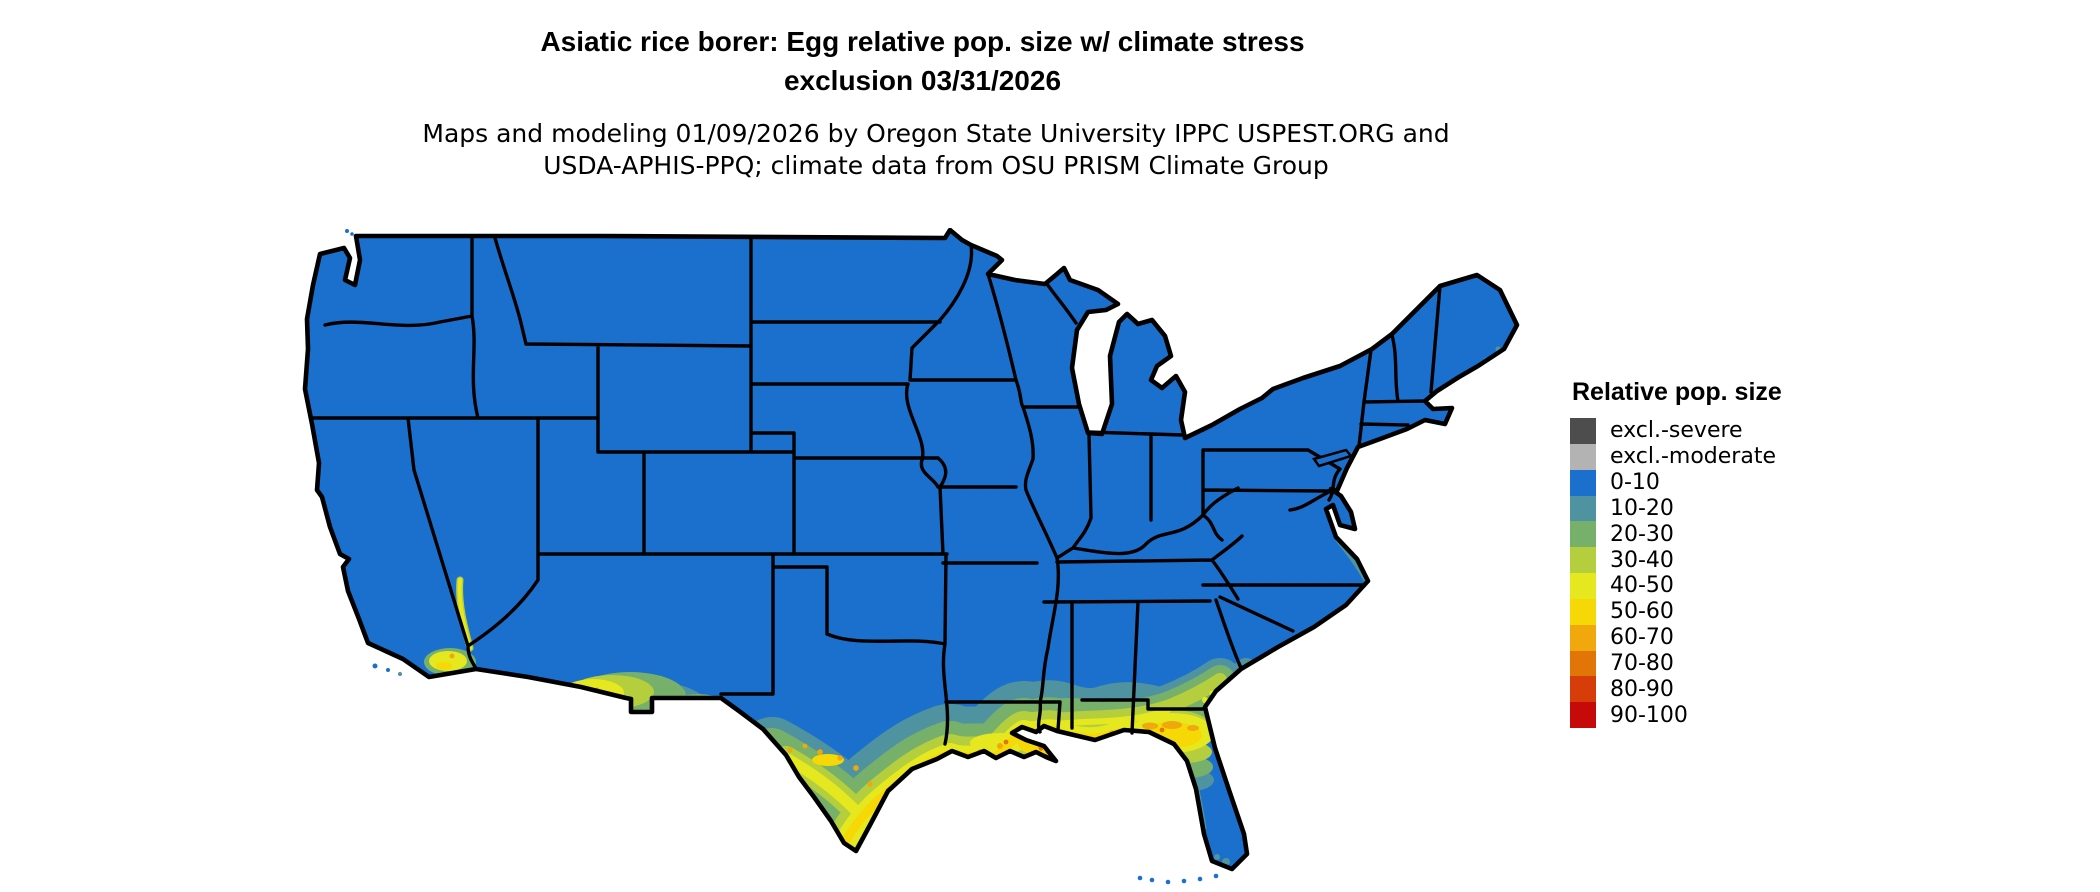 Image resolution: width=2100 pixels, height=892 pixels. I want to click on legend-label: 70-80, so click(1642, 664).